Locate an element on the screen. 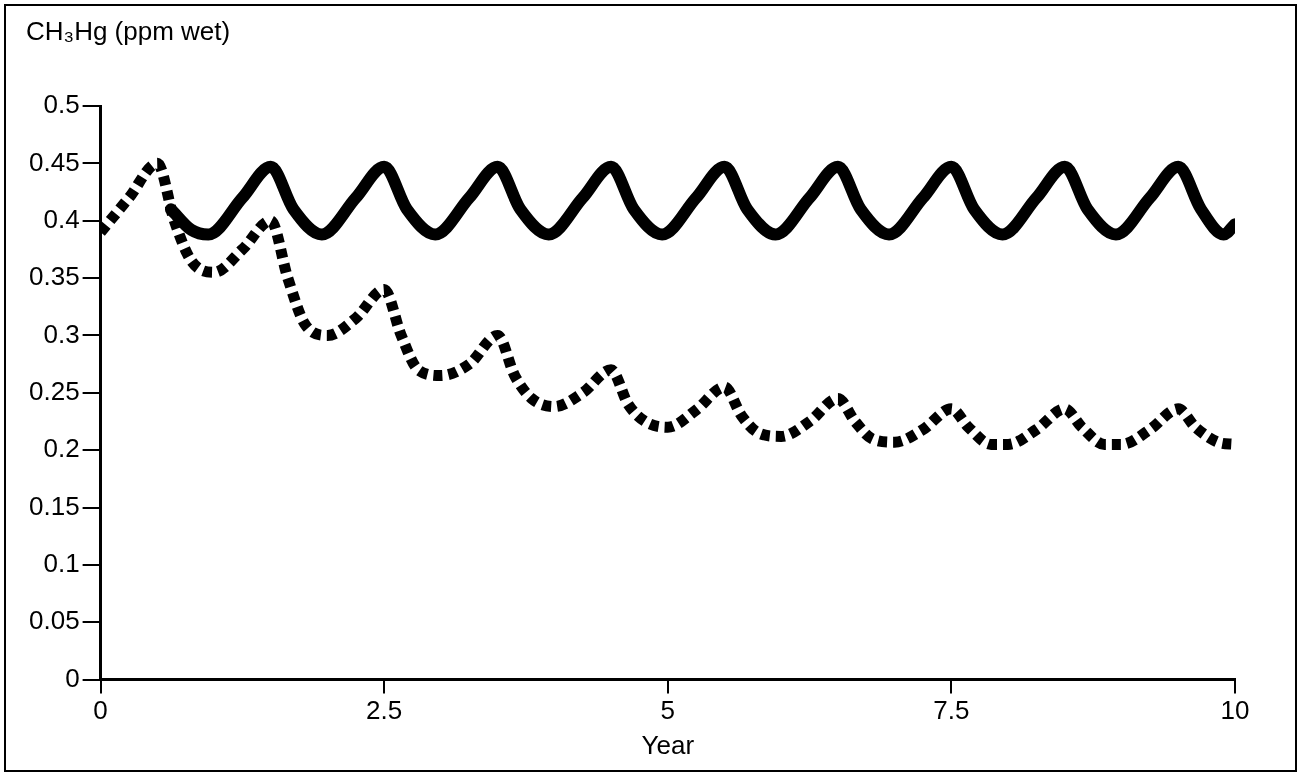 Image resolution: width=1301 pixels, height=776 pixels. y-tick-label: 0.35 is located at coordinates (54, 276).